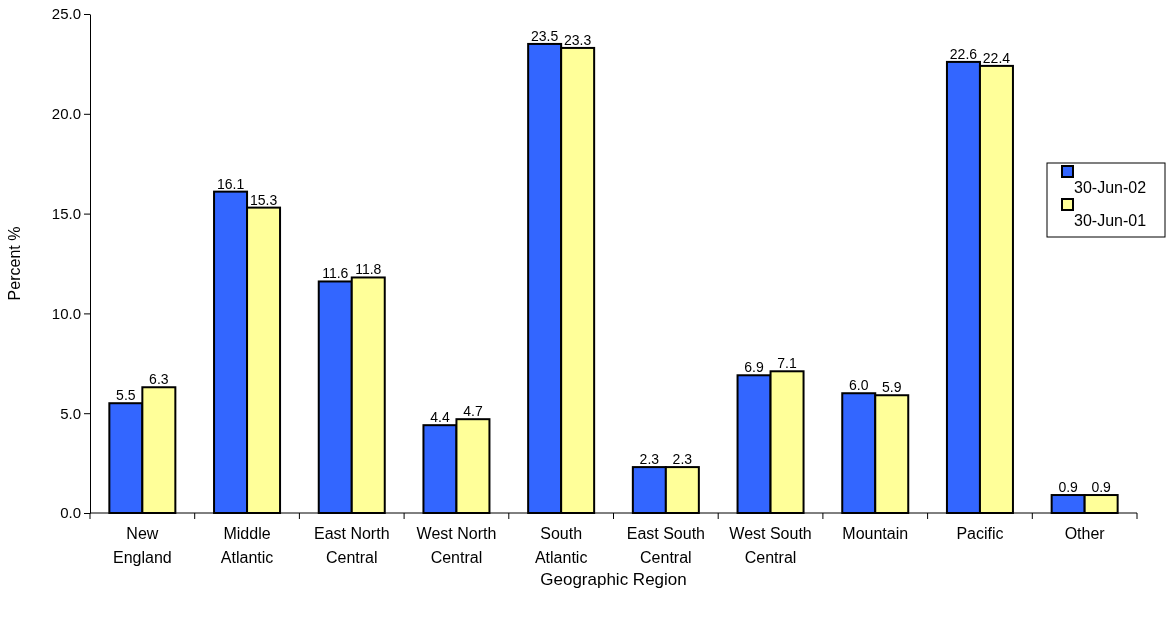  I want to click on data-label: 23.5, so click(545, 35).